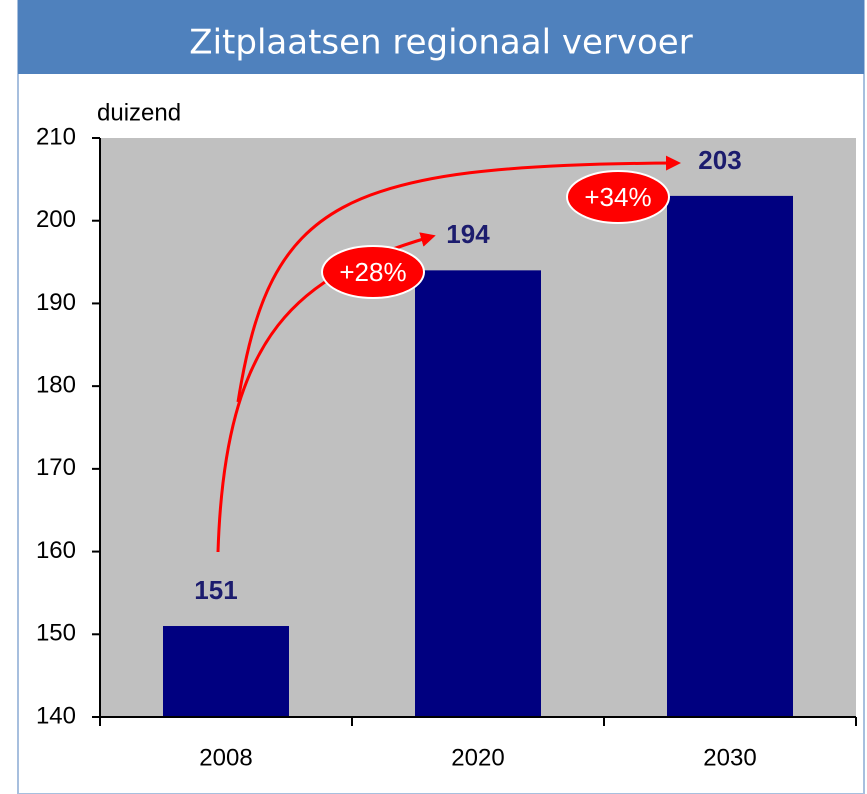  I want to click on y-tick-label: 150, so click(56, 633).